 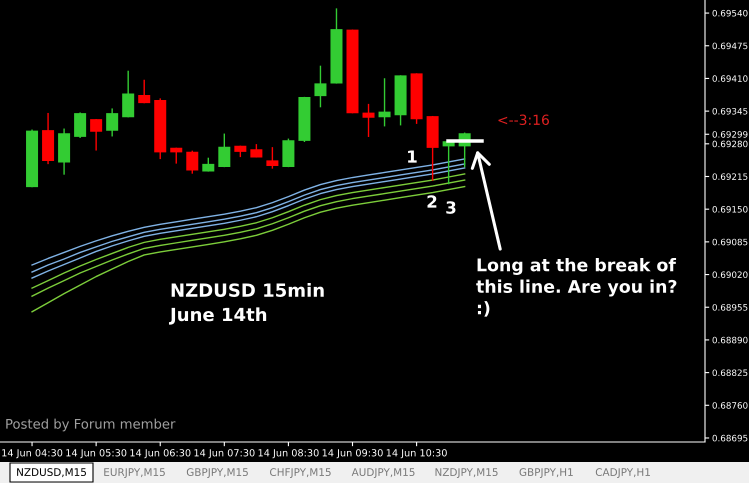 I want to click on text: CHFJPY,M15, so click(x=300, y=473).